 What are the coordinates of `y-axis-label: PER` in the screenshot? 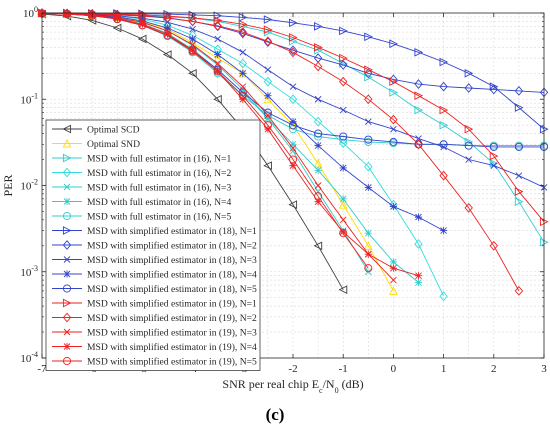 It's located at (8, 185).